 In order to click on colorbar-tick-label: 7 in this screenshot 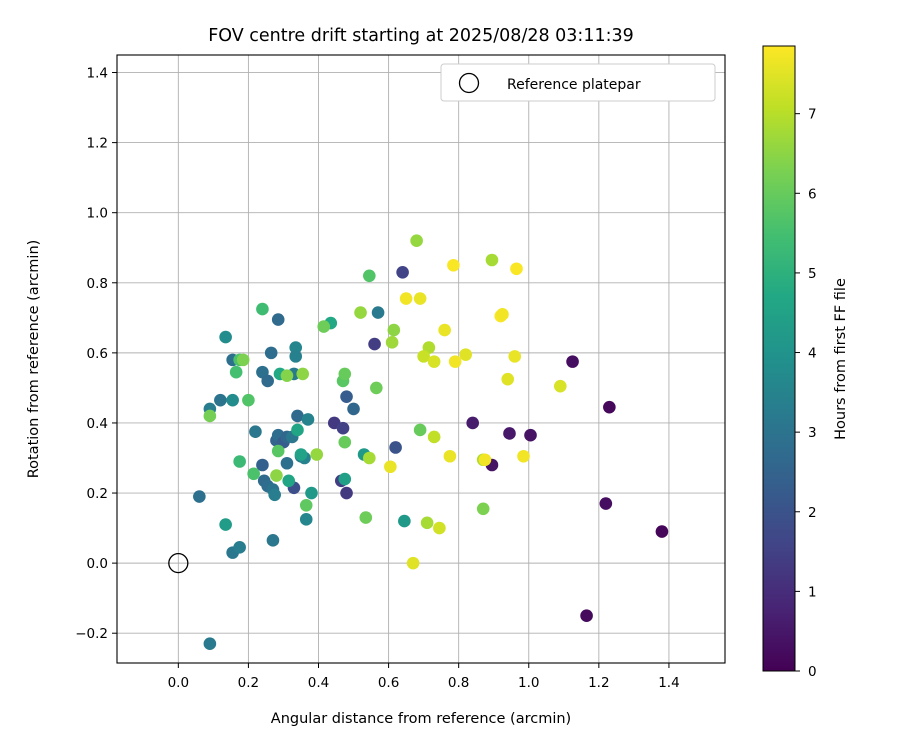, I will do `click(812, 115)`.